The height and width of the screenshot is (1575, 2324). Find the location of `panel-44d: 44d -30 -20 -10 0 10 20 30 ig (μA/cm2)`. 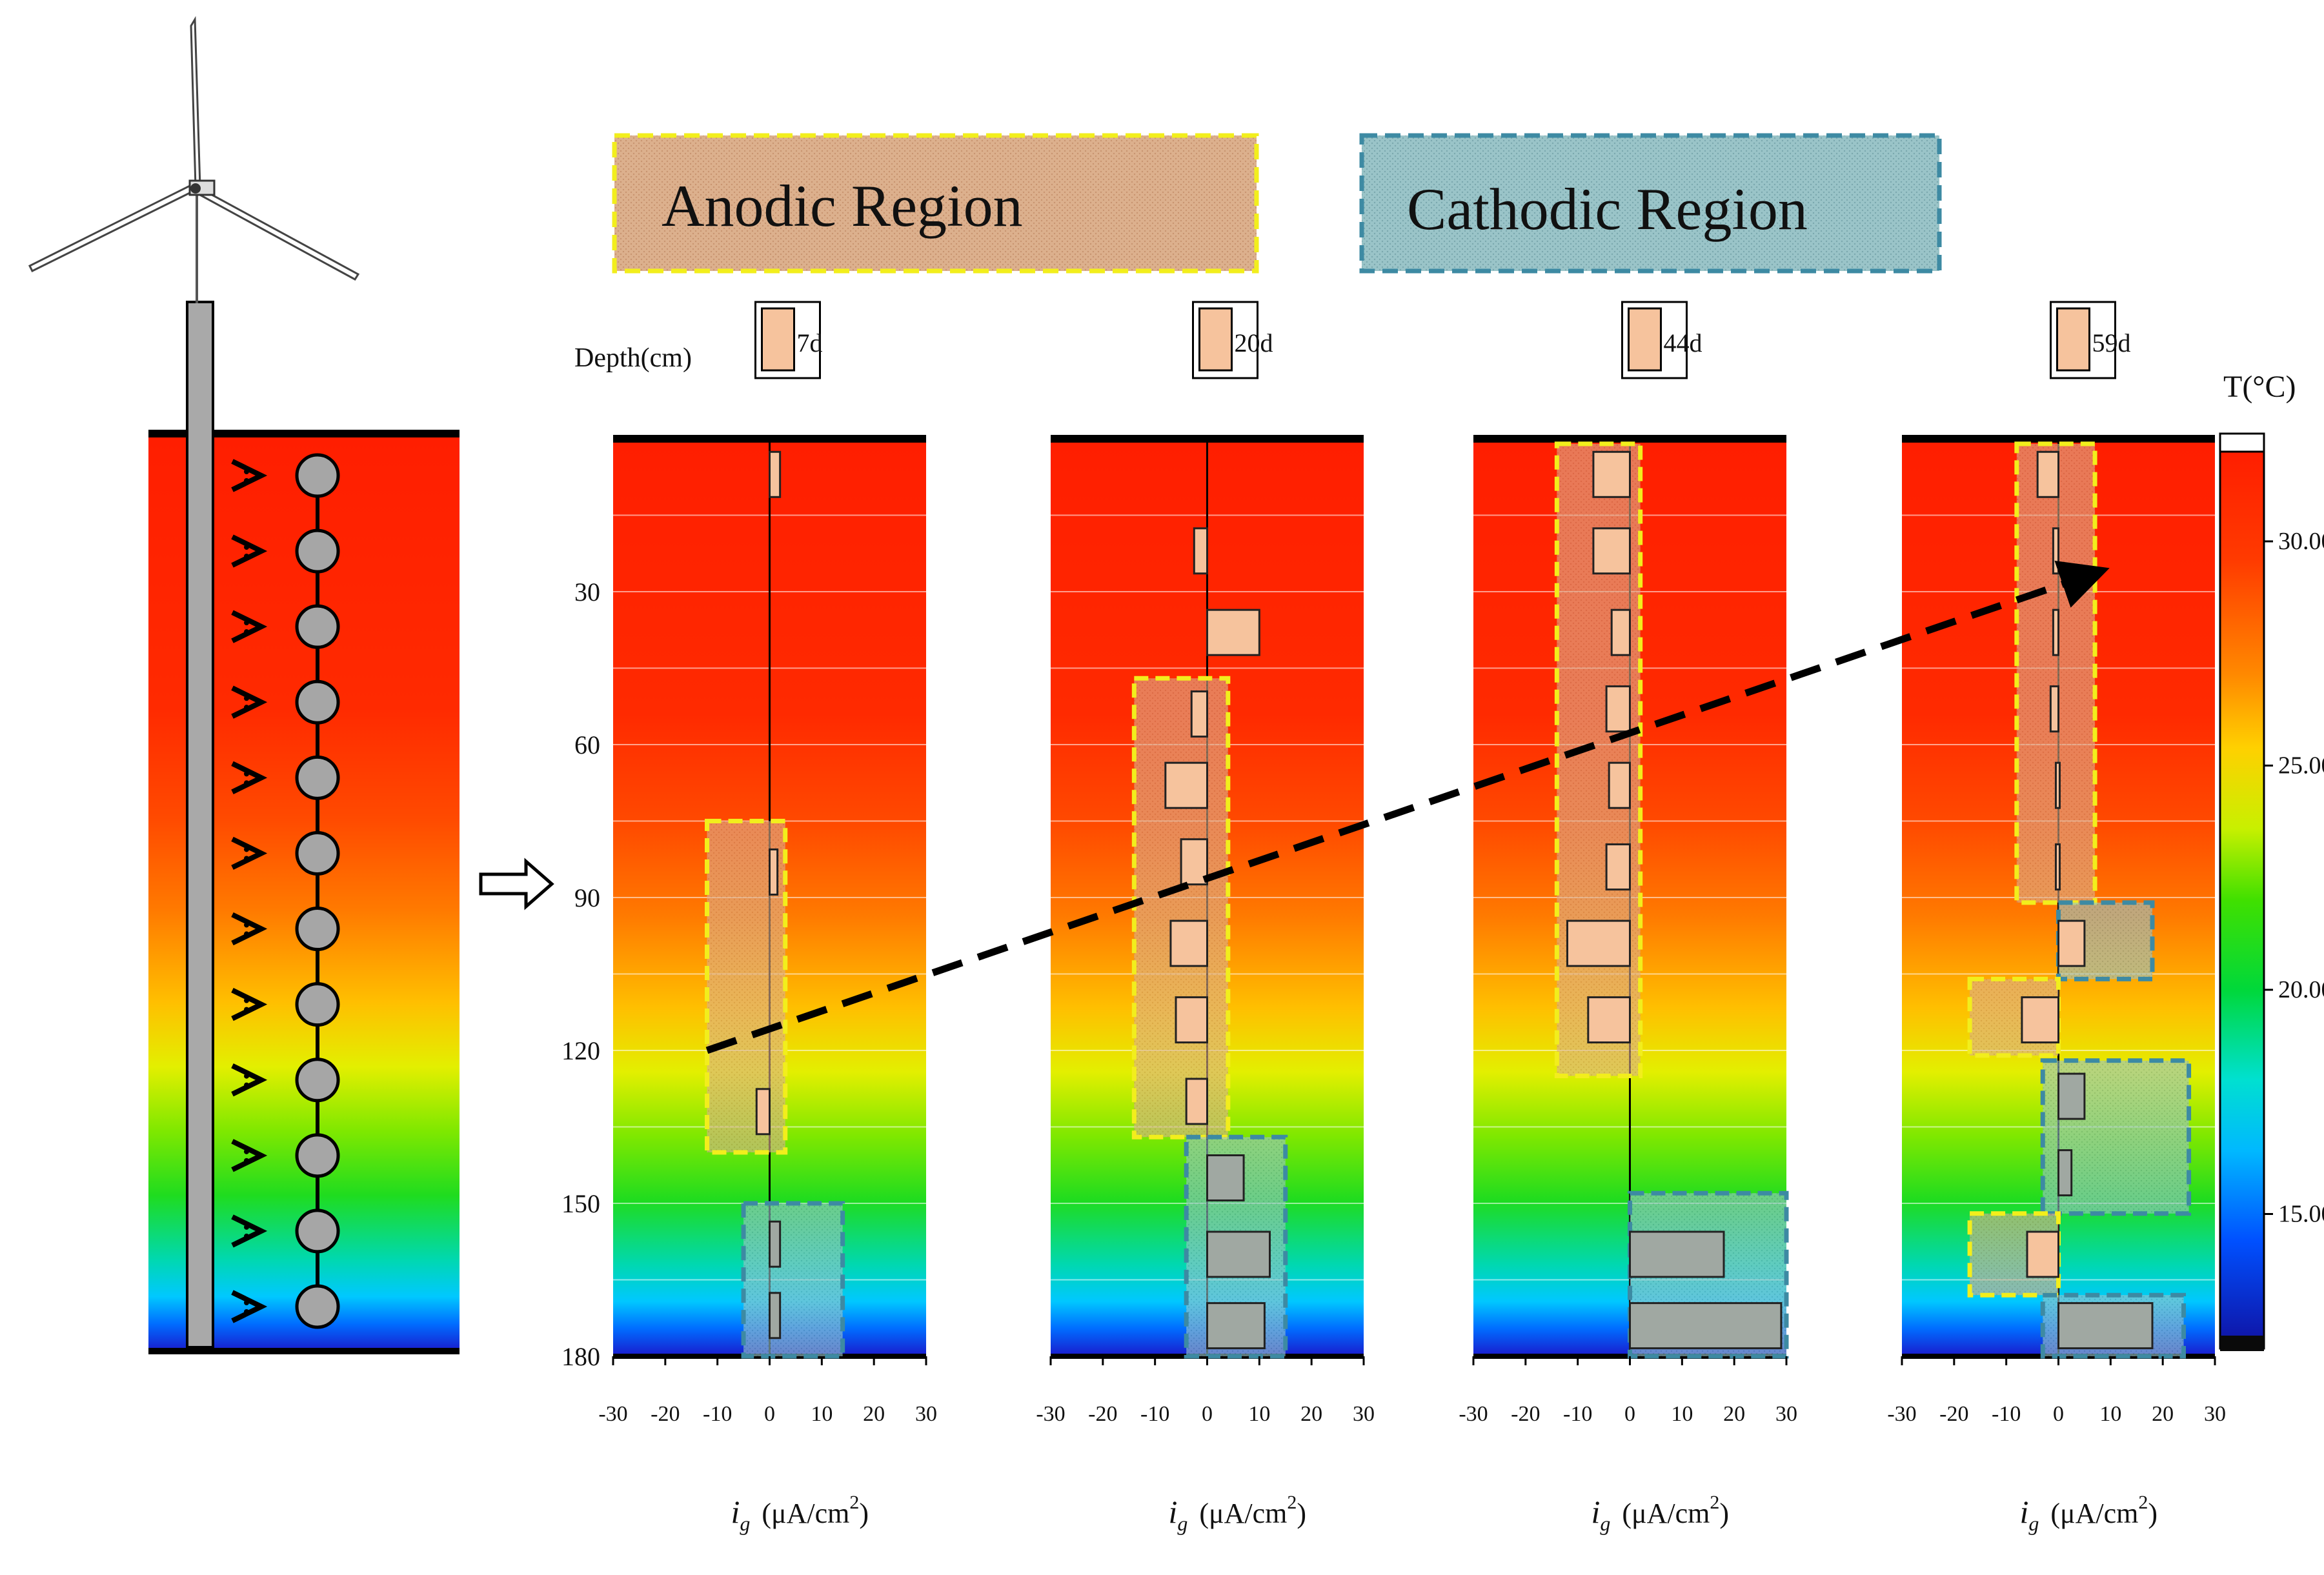

panel-44d: 44d -30 -20 -10 0 10 20 30 ig (μA/cm2) is located at coordinates (1628, 918).